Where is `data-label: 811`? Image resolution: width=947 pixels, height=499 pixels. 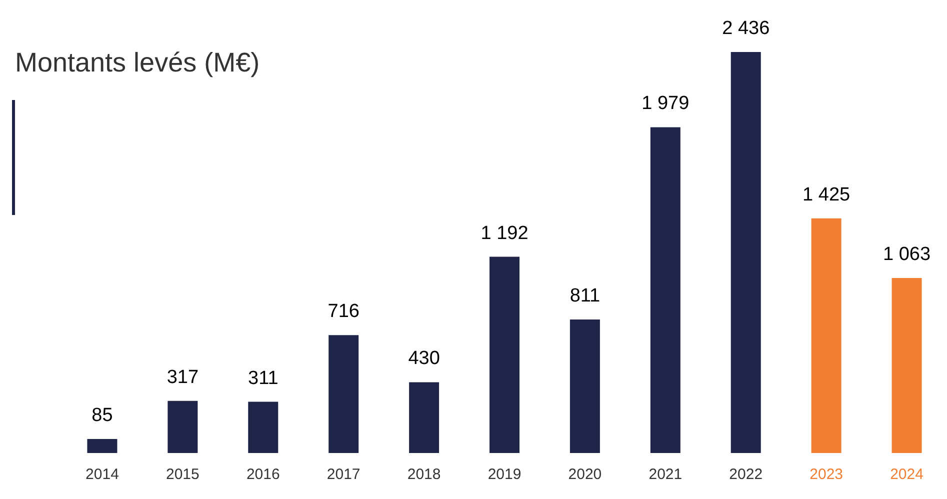
data-label: 811 is located at coordinates (585, 296).